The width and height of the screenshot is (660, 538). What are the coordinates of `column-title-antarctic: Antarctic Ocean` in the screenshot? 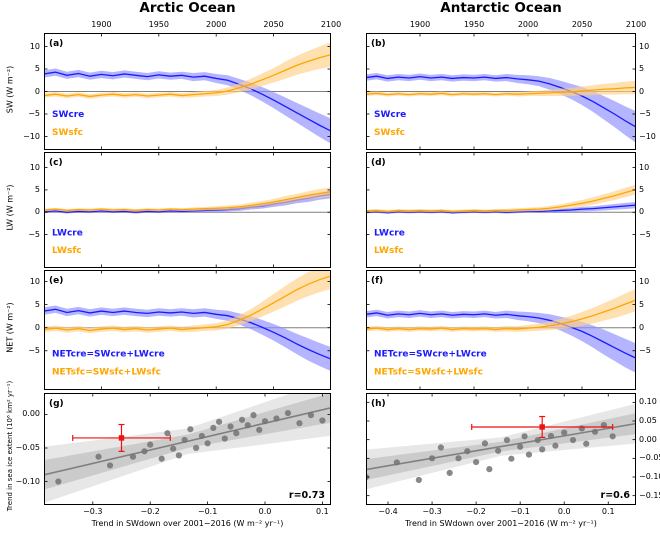 It's located at (501, 8).